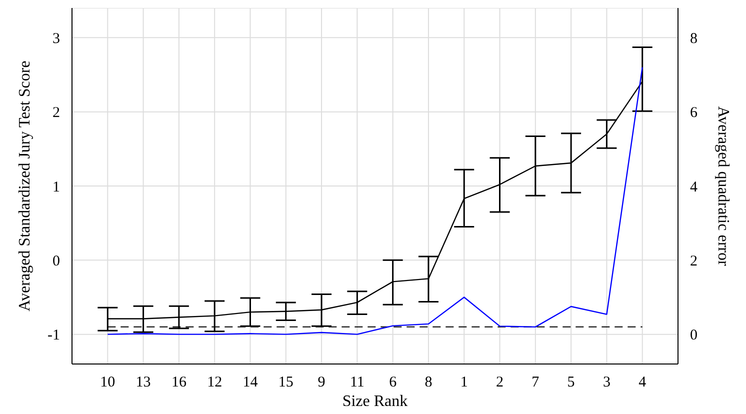 The height and width of the screenshot is (414, 746). Describe the element at coordinates (56, 187) in the screenshot. I see `y-tick-label: 1` at that location.